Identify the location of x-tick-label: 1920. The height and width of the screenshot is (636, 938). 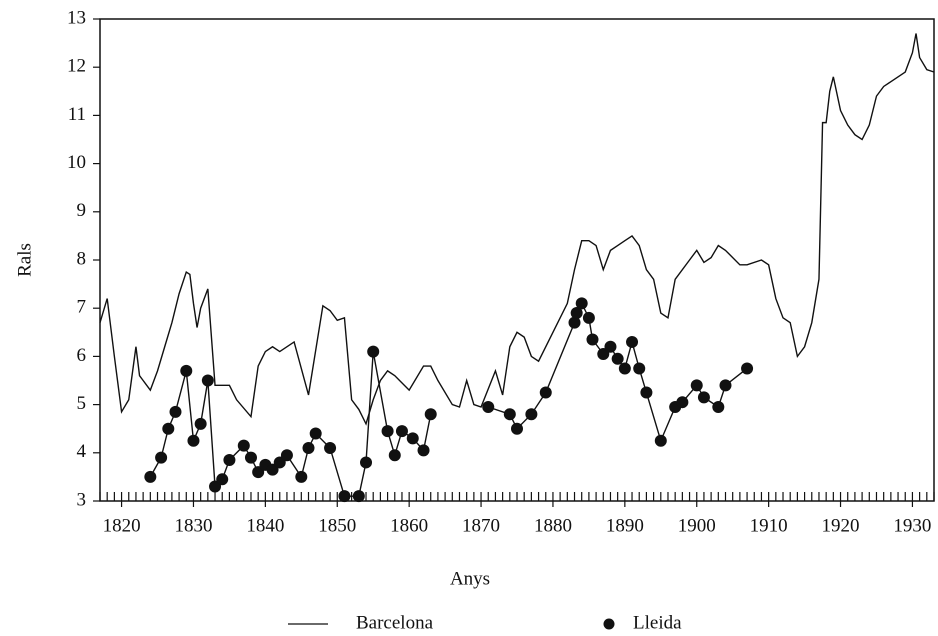
(841, 525).